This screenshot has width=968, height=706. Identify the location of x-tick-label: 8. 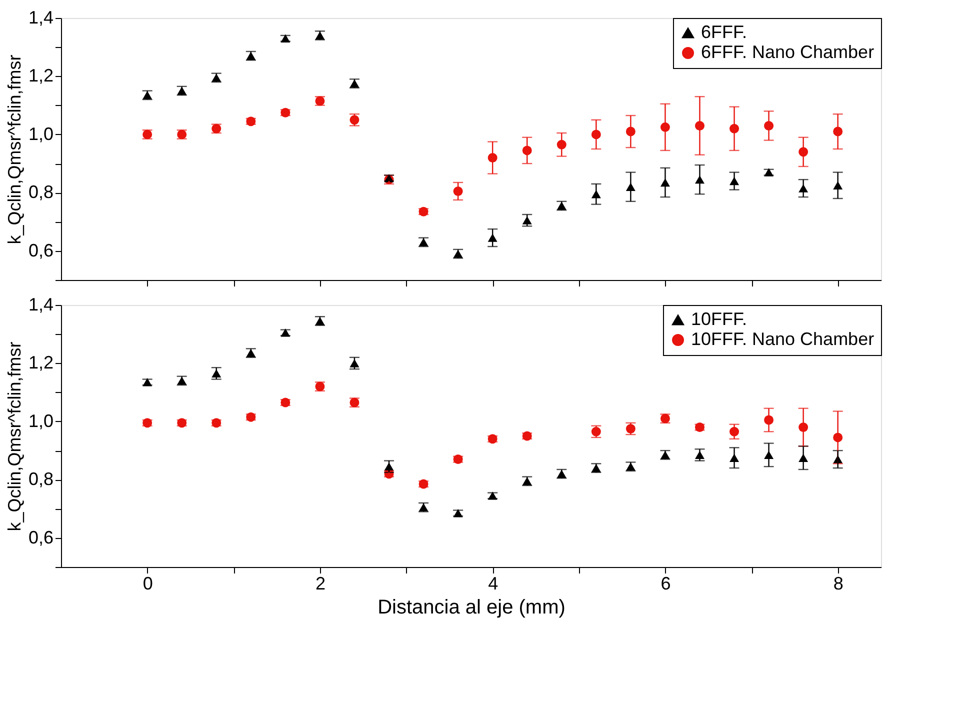
(838, 584).